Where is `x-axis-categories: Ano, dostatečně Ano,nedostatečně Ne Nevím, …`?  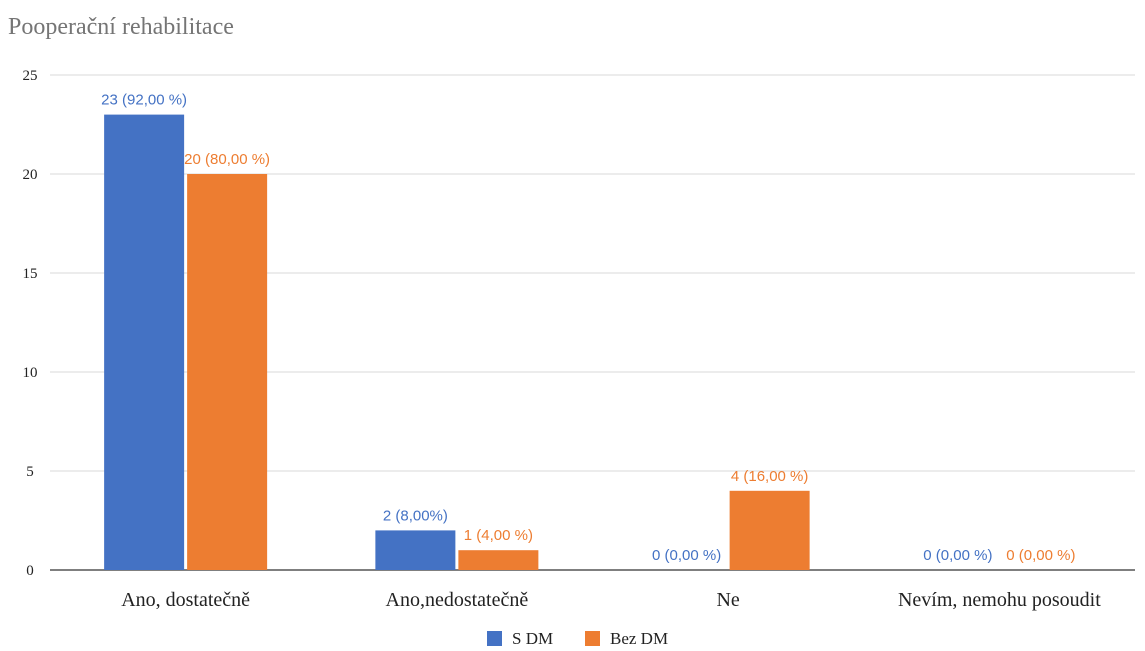 x-axis-categories: Ano, dostatečně Ano,nedostatečně Ne Nevím, … is located at coordinates (611, 600).